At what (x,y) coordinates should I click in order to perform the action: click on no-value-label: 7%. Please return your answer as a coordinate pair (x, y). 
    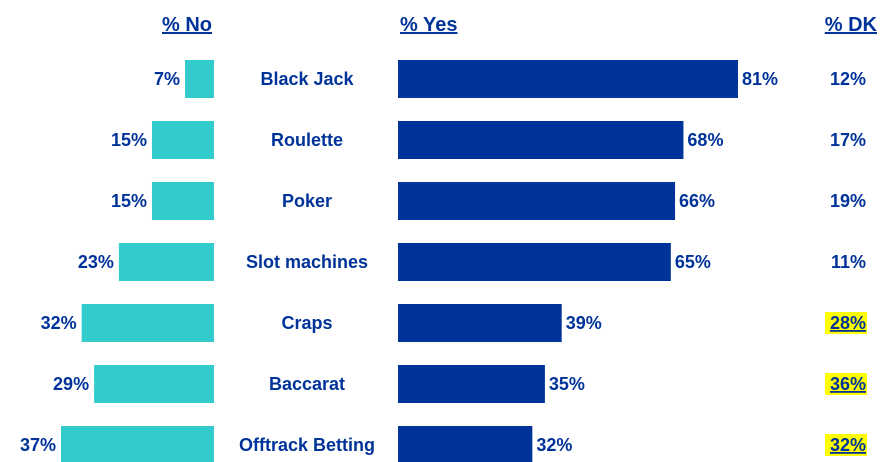
    Looking at the image, I should click on (167, 79).